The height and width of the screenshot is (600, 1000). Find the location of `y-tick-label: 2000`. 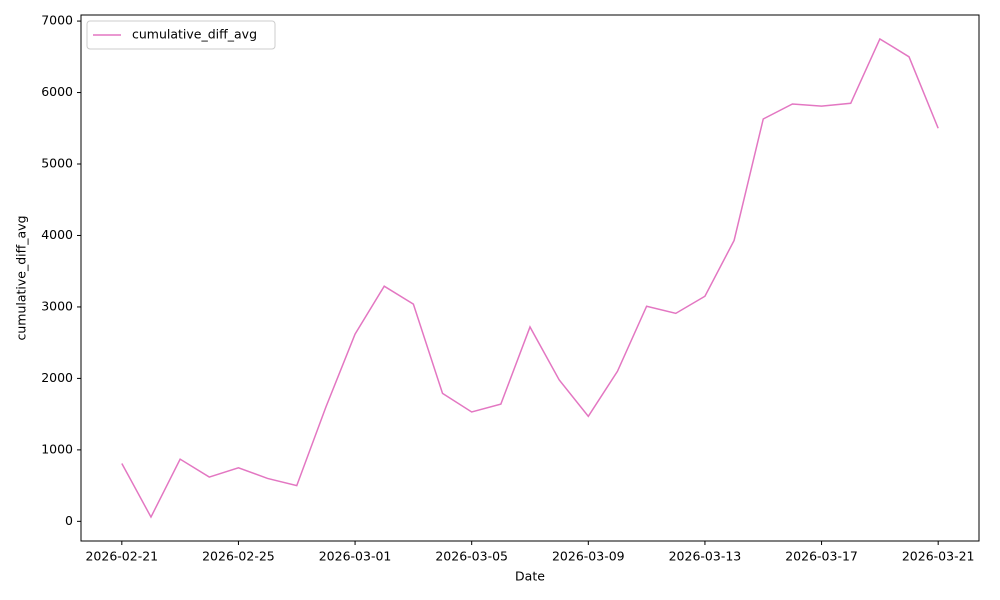

y-tick-label: 2000 is located at coordinates (57, 377).